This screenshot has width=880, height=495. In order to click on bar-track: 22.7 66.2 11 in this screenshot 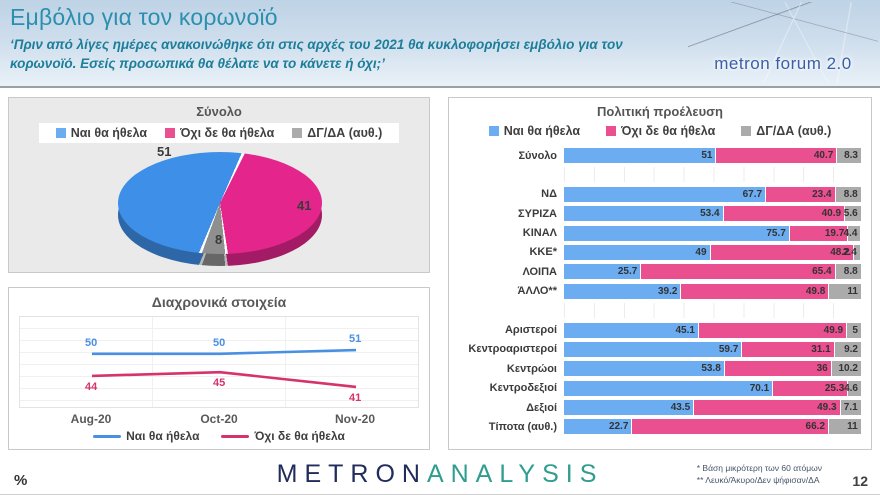, I will do `click(712, 427)`.